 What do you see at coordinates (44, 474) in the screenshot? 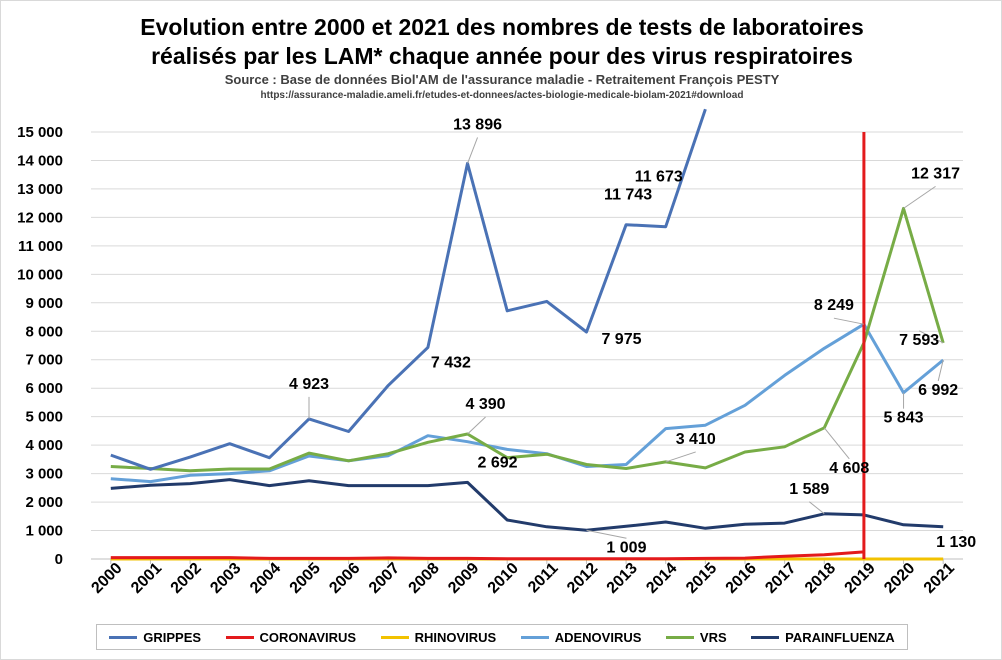
I see `y-tick-label: 3 000` at bounding box center [44, 474].